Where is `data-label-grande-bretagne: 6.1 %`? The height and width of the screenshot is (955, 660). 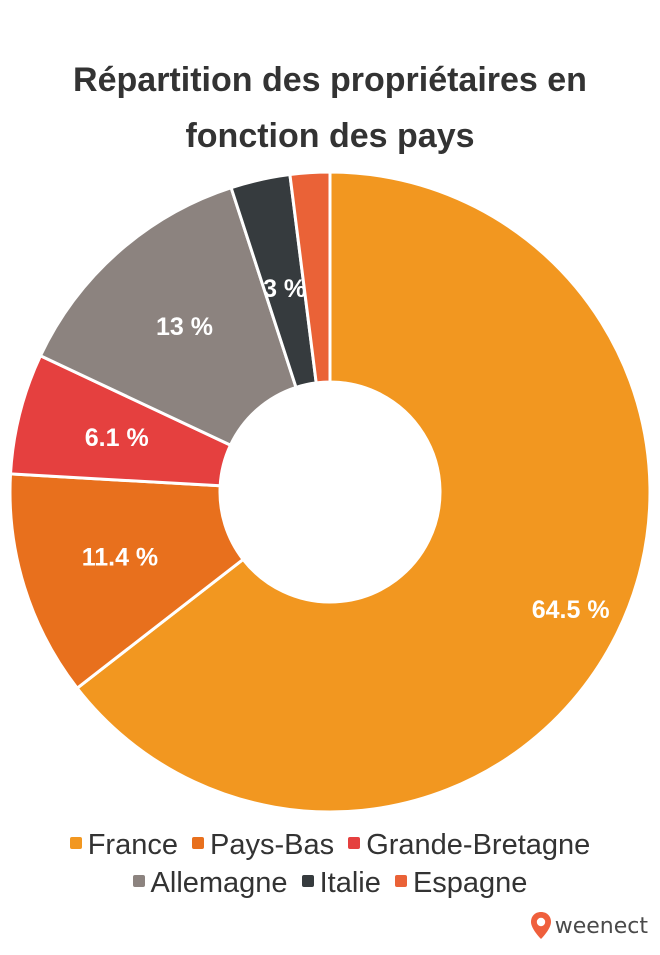
data-label-grande-bretagne: 6.1 % is located at coordinates (117, 438).